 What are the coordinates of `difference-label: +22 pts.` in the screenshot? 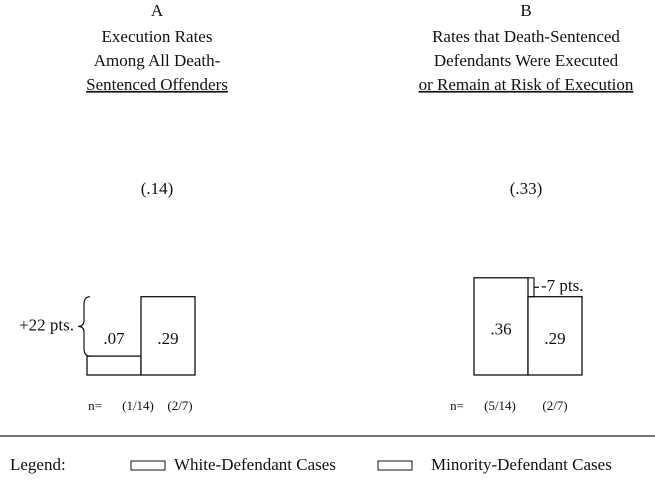 It's located at (46, 324).